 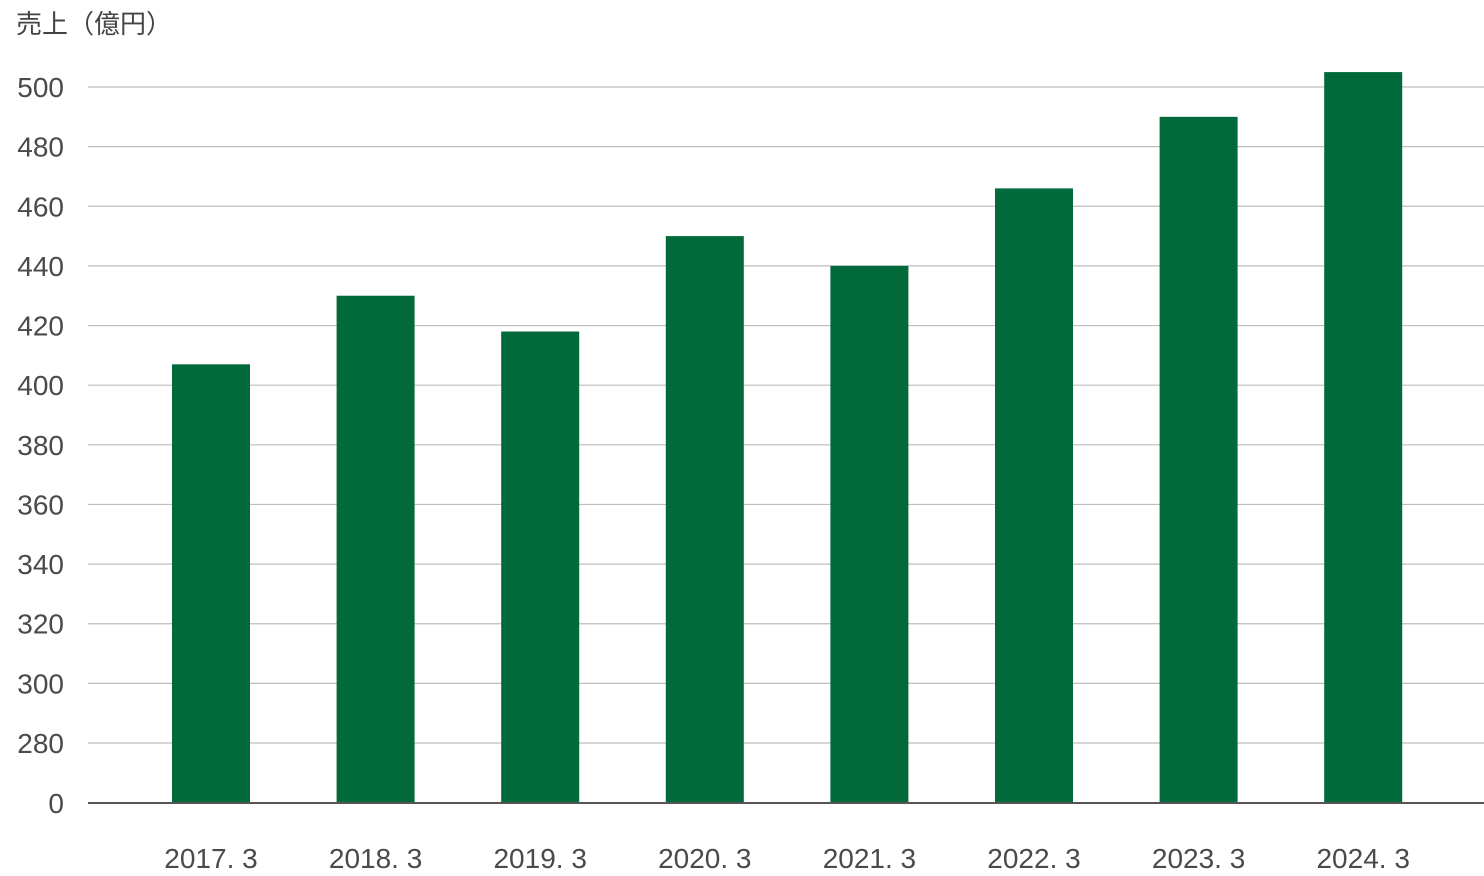 I want to click on x-tick-label: 2023. 3, so click(x=1198, y=858).